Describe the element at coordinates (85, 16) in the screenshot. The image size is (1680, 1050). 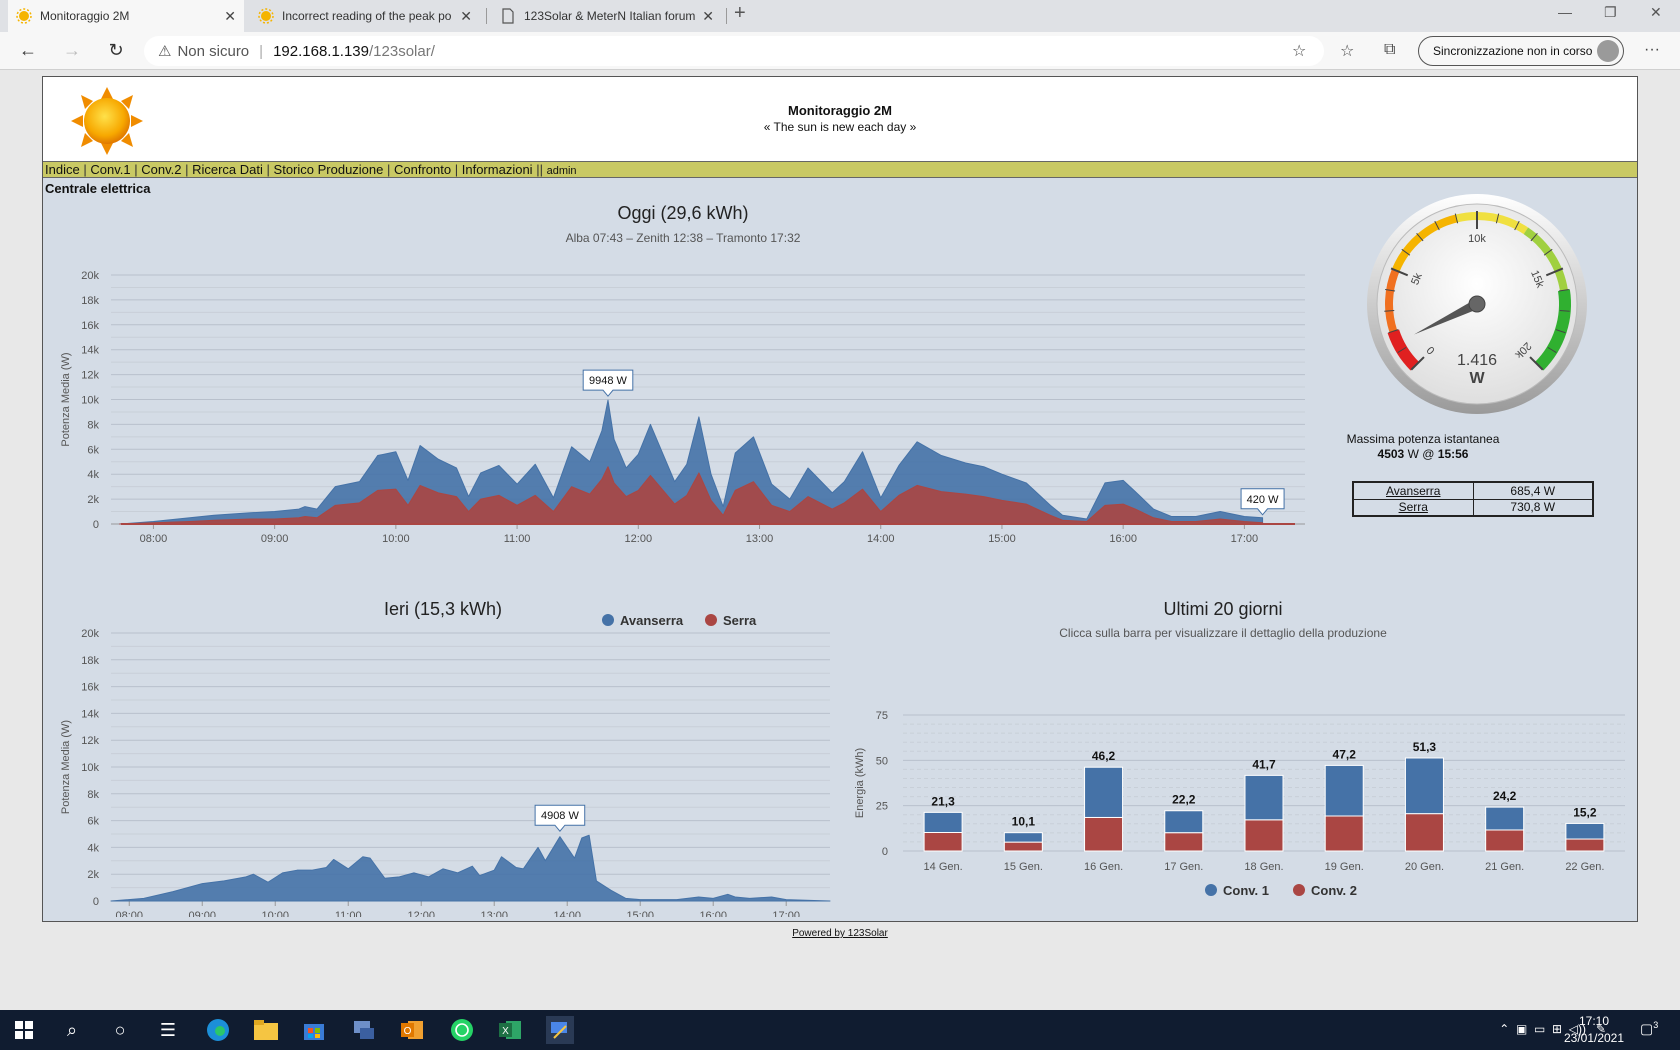
I see `tab-label: Monitoraggio 2M` at that location.